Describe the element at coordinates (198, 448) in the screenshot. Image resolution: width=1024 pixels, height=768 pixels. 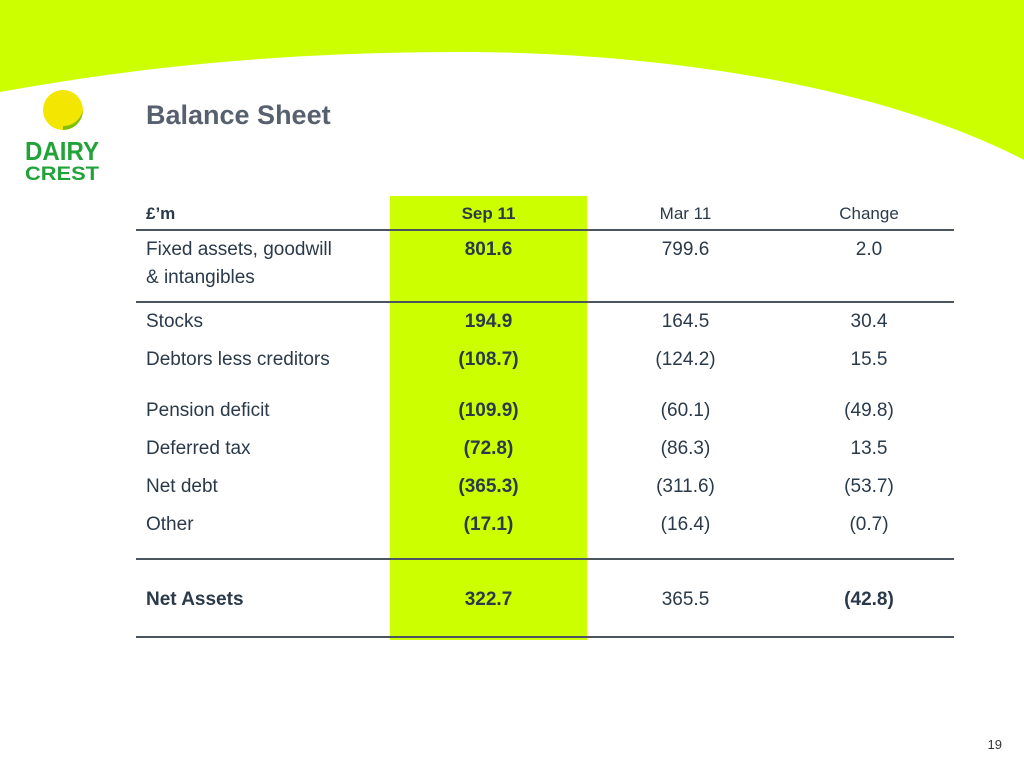
I see `row-label: Deferred tax` at that location.